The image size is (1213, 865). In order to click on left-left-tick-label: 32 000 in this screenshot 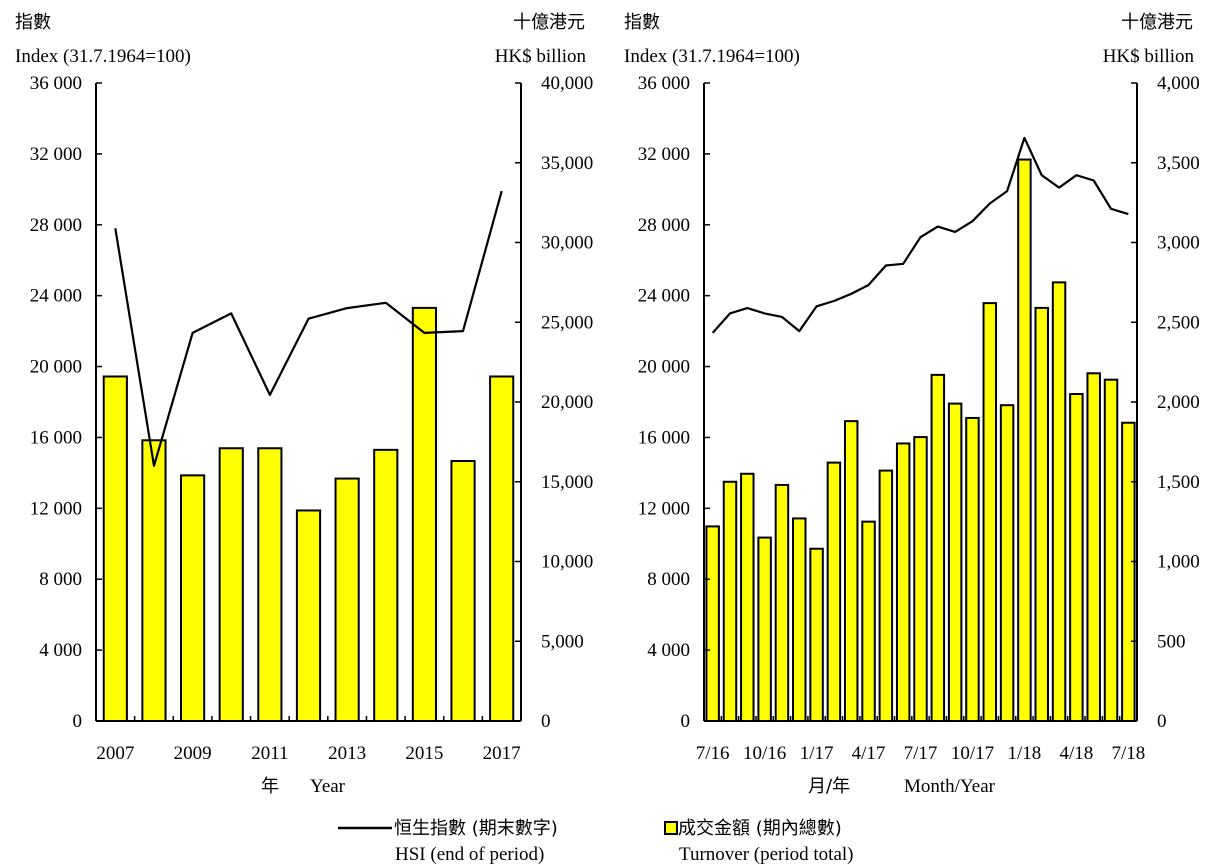, I will do `click(56, 154)`.